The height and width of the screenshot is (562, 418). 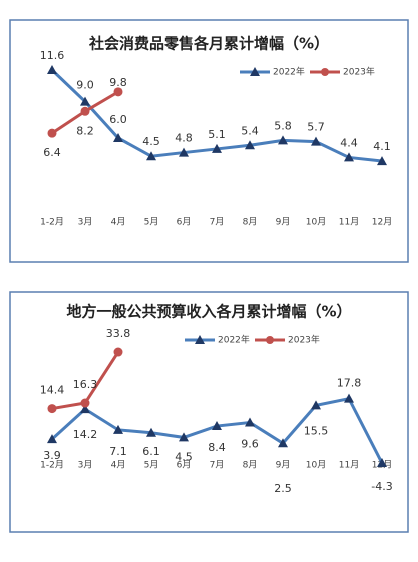 What do you see at coordinates (85, 434) in the screenshot?
I see `data-label: 14.2` at bounding box center [85, 434].